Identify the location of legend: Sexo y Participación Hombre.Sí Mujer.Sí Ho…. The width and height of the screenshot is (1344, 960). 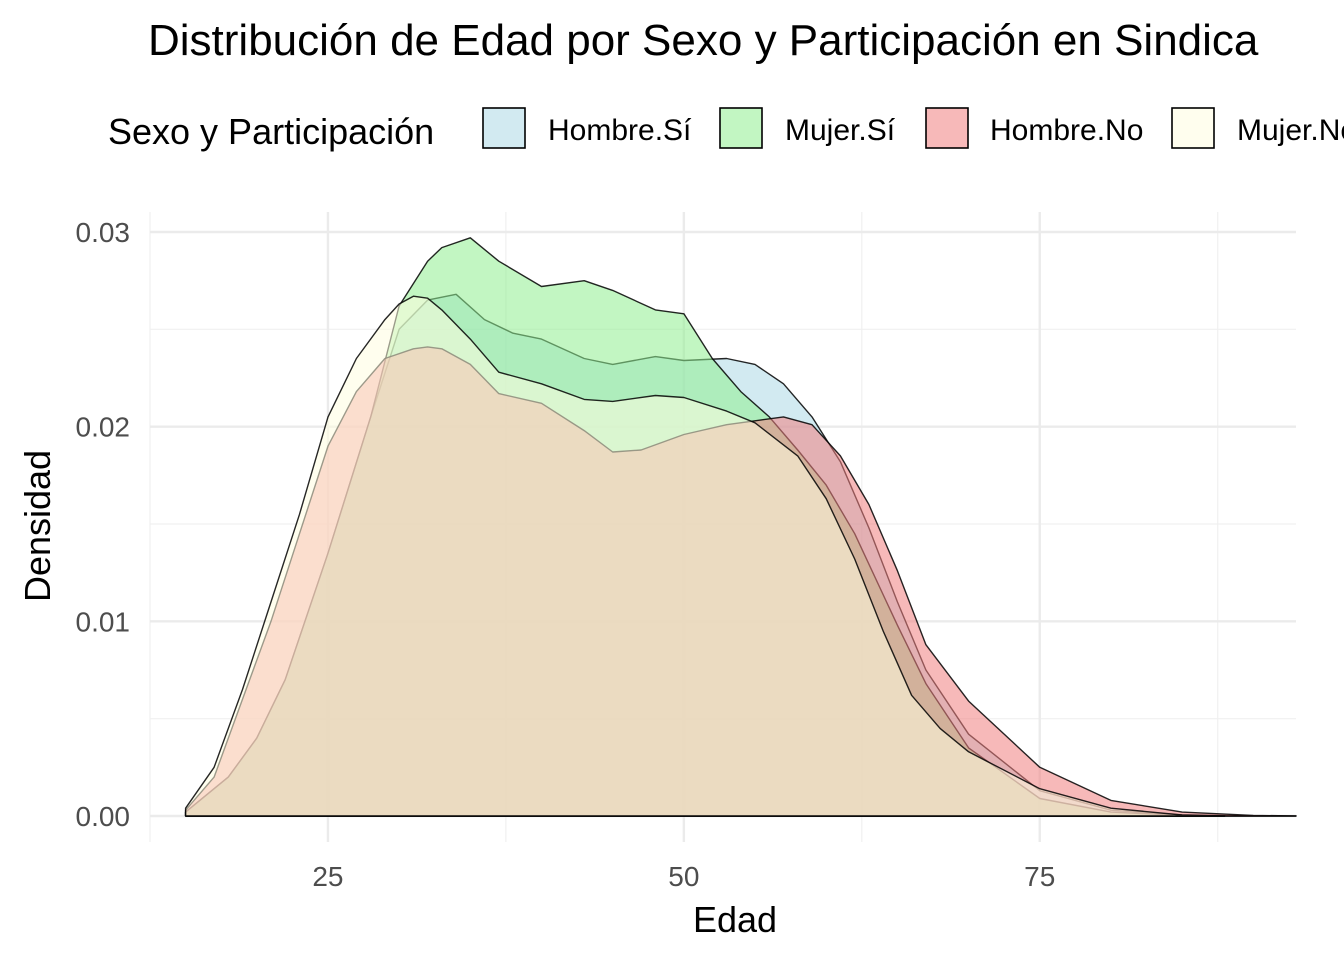
(726, 129).